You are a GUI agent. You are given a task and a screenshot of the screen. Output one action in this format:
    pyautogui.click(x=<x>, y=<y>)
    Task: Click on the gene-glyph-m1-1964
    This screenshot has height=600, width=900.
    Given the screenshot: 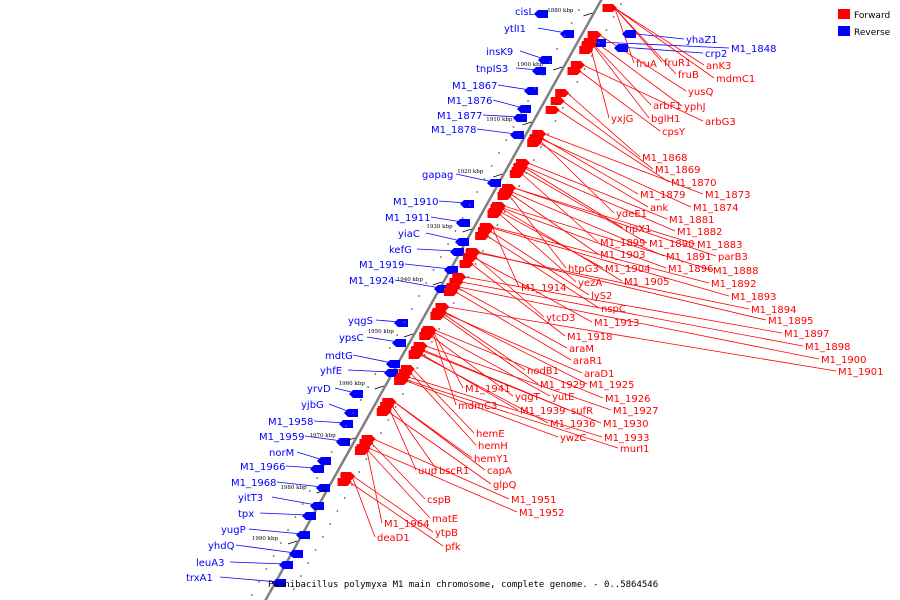 What is the action you would take?
    pyautogui.click(x=361, y=451)
    